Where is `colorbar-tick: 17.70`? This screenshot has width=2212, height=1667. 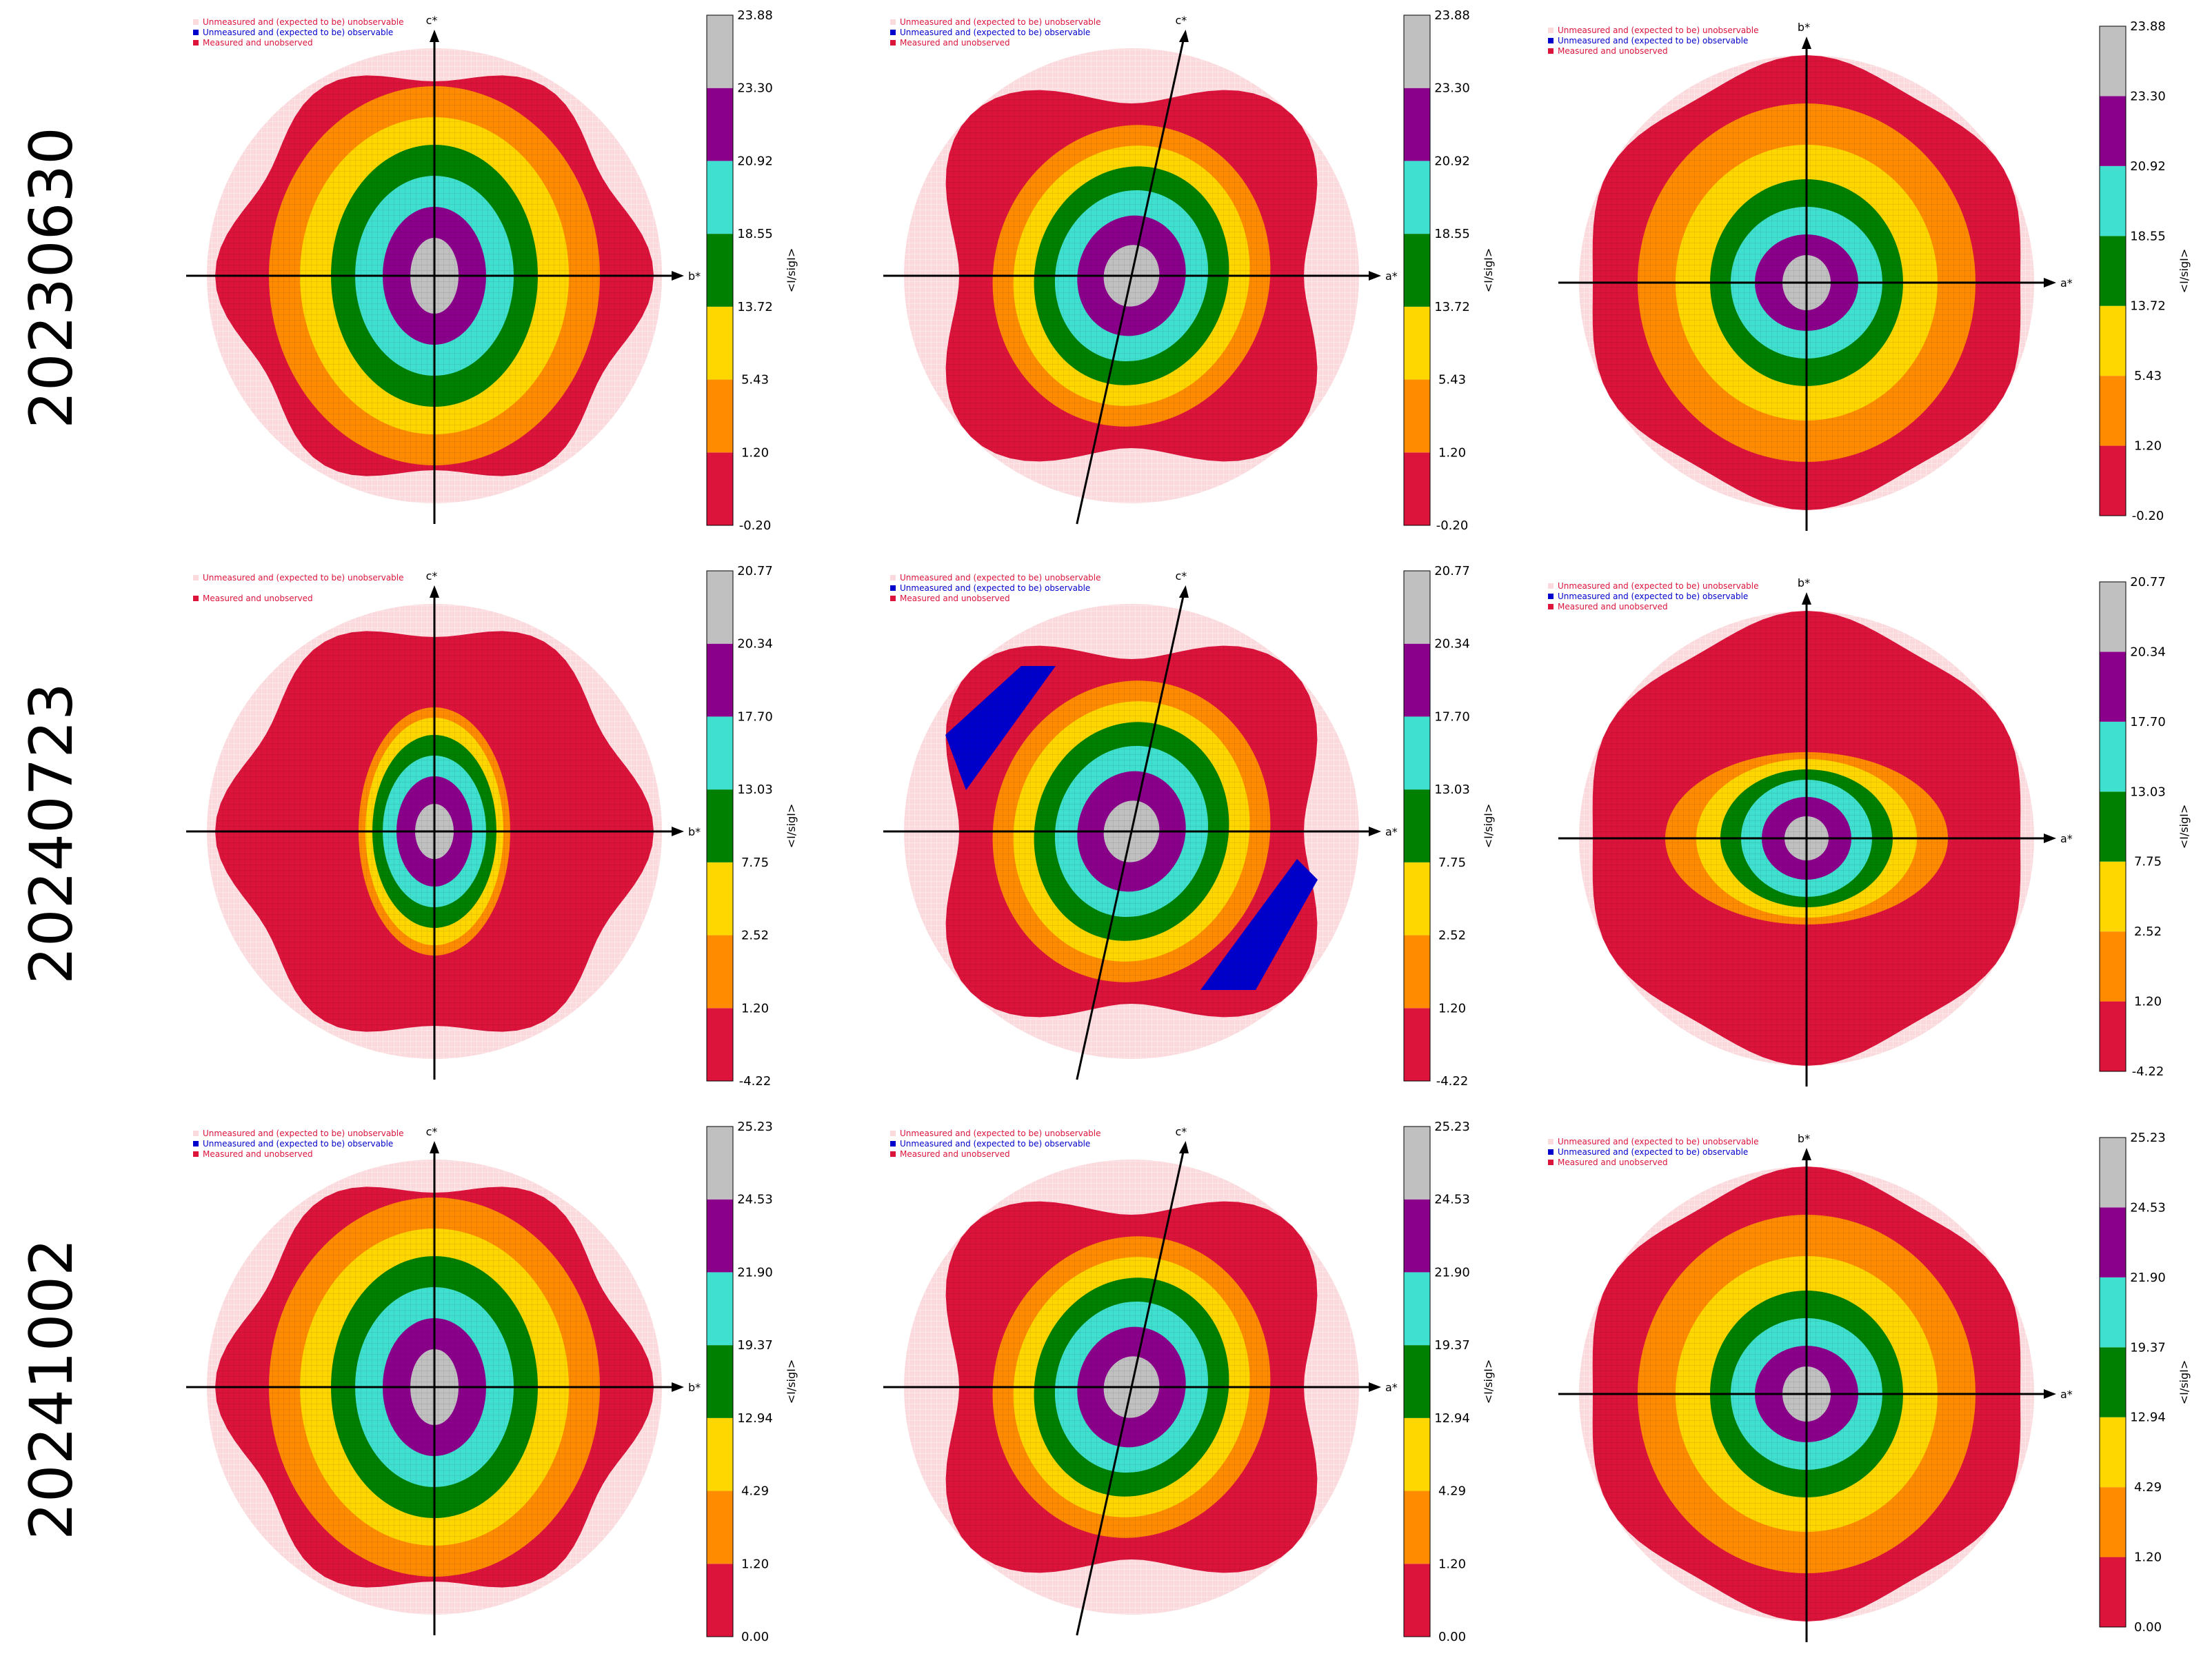
colorbar-tick: 17.70 is located at coordinates (755, 716).